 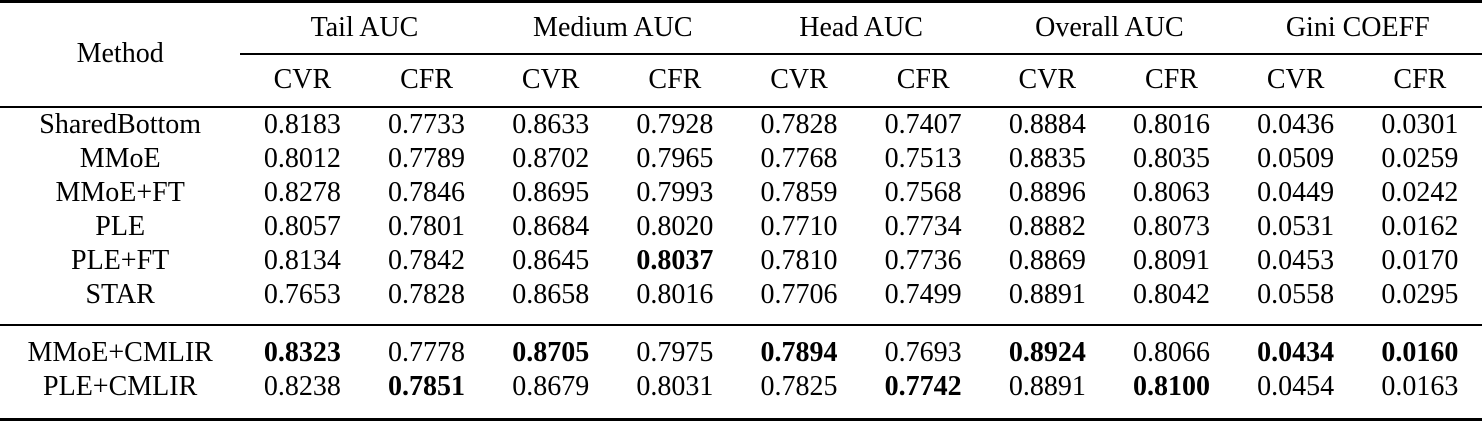 I want to click on value-cell: 0.8042, so click(x=1171, y=302).